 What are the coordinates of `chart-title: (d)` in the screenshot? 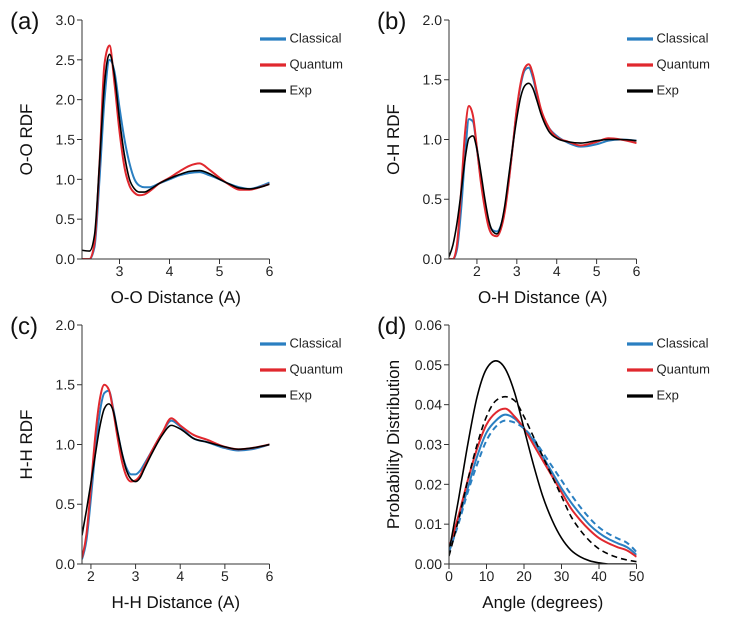 It's located at (391, 327).